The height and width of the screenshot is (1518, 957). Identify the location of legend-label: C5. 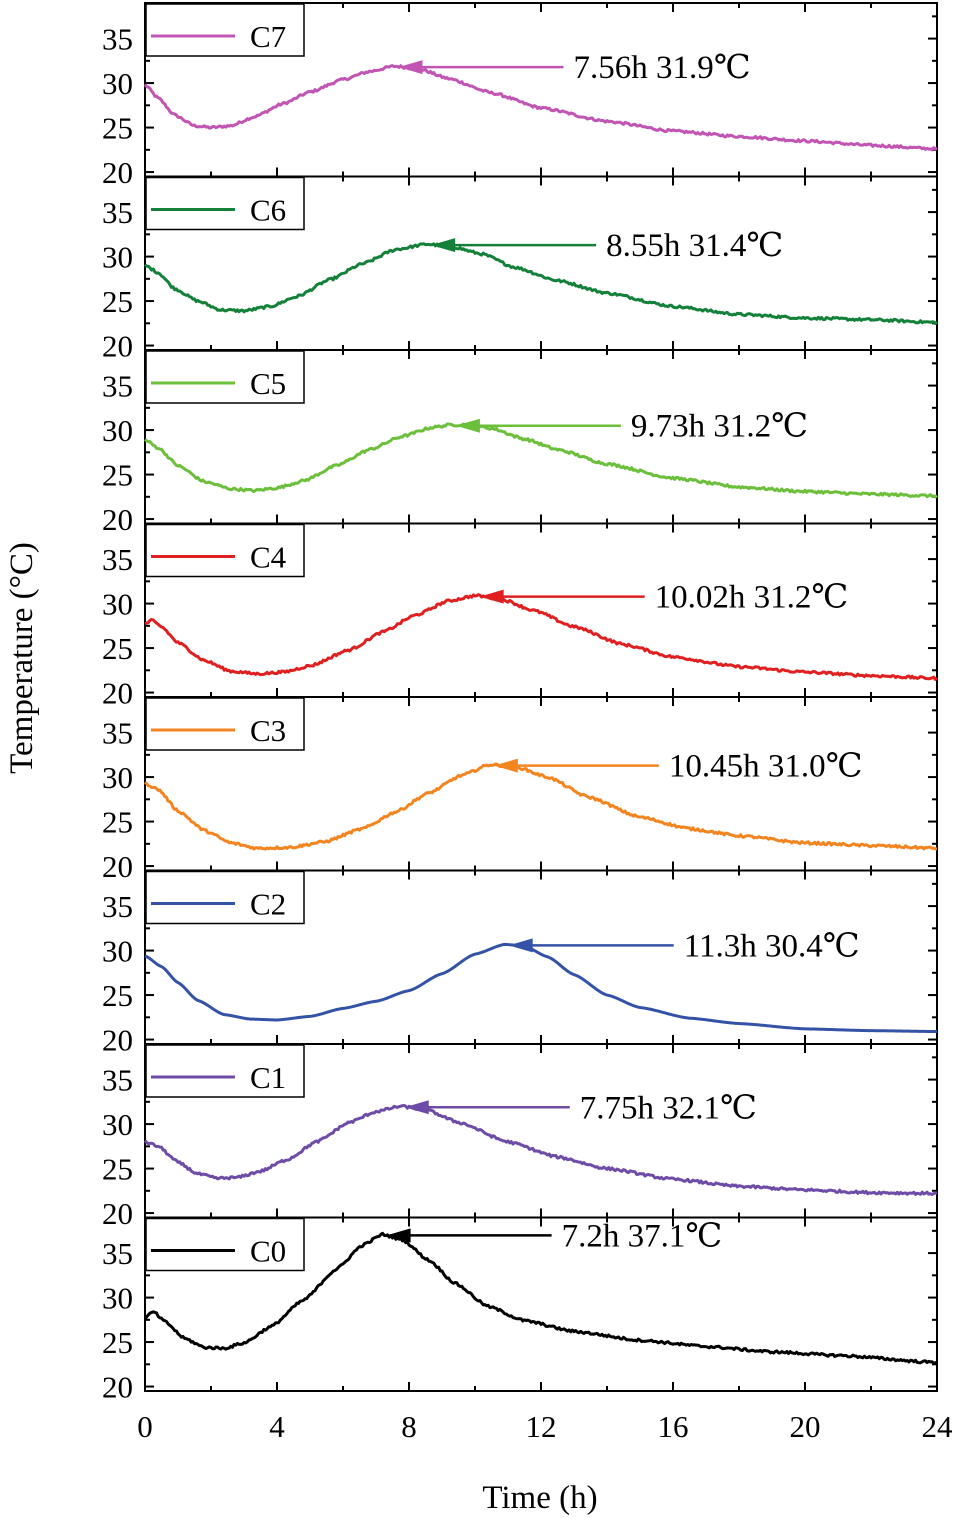
(268, 383).